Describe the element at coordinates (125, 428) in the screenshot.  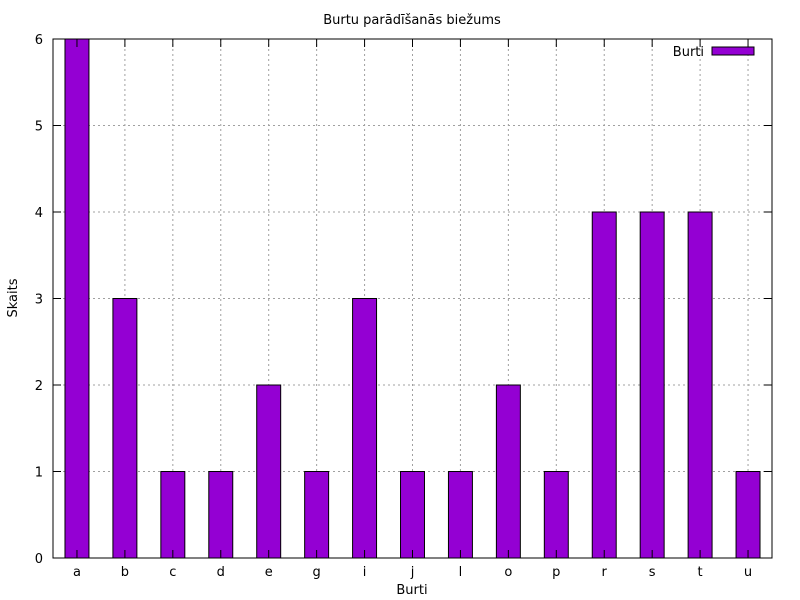
I see `bar-b` at that location.